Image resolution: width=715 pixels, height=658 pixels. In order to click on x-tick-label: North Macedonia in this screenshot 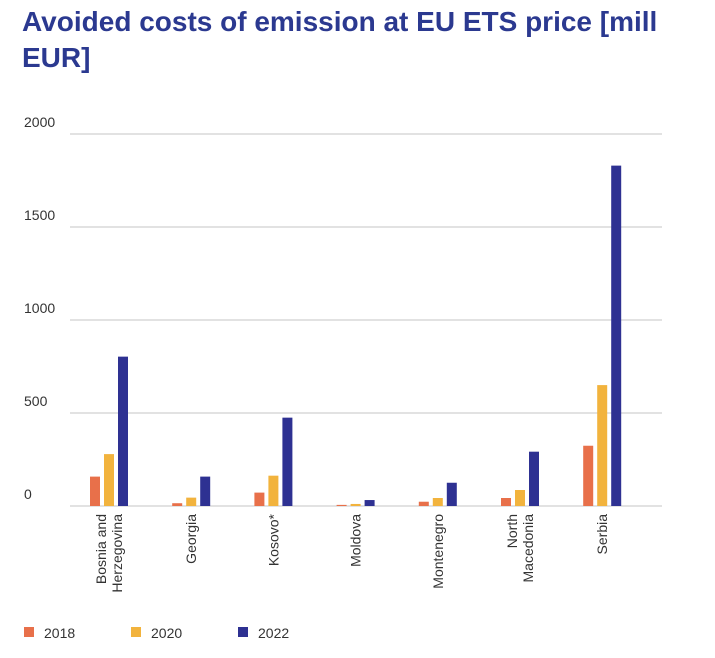, I will do `click(520, 548)`.